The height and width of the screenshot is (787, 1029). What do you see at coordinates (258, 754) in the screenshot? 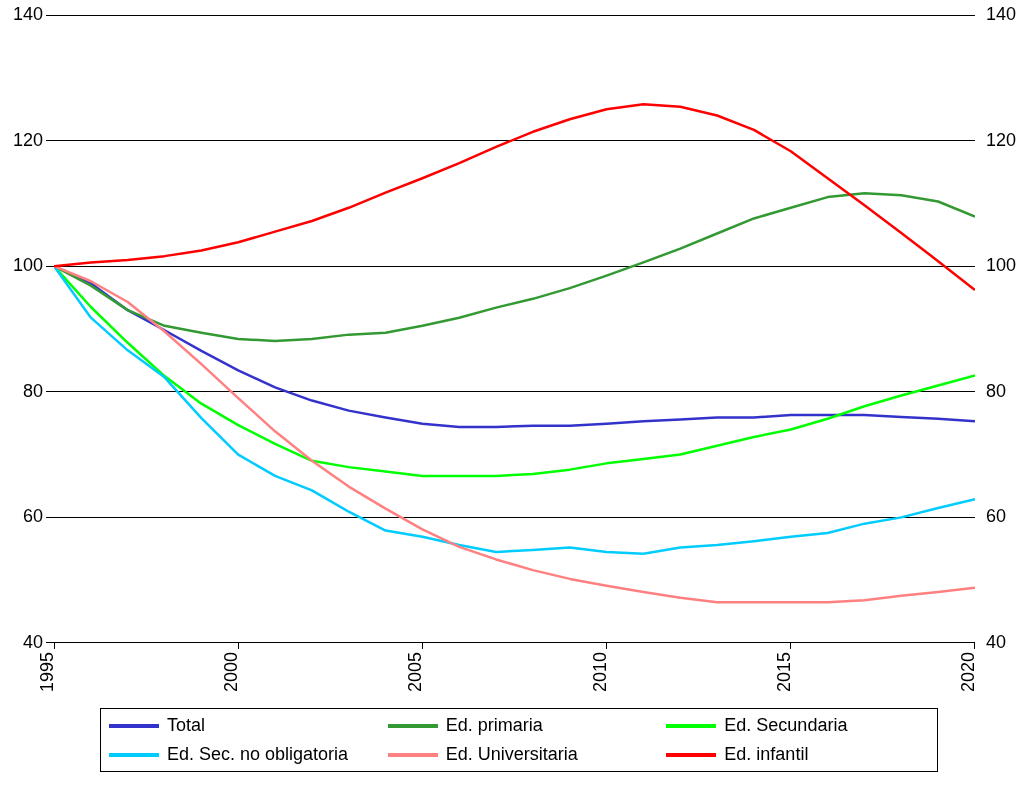
I see `legend-label: Ed. Sec. no obligatoria` at bounding box center [258, 754].